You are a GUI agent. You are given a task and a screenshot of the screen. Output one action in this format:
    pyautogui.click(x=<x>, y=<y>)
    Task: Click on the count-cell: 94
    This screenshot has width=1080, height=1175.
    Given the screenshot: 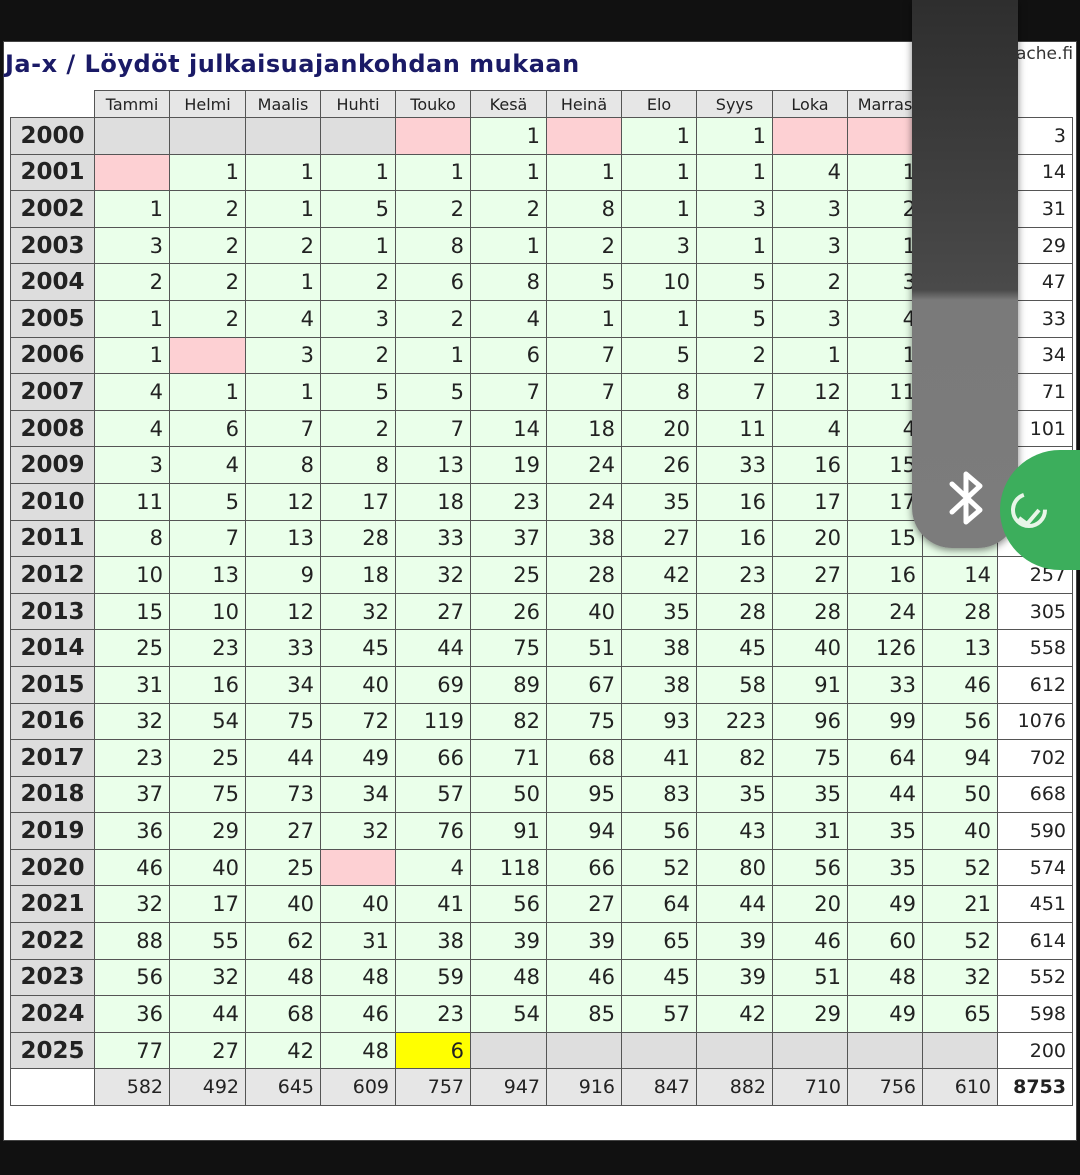 What is the action you would take?
    pyautogui.click(x=960, y=758)
    